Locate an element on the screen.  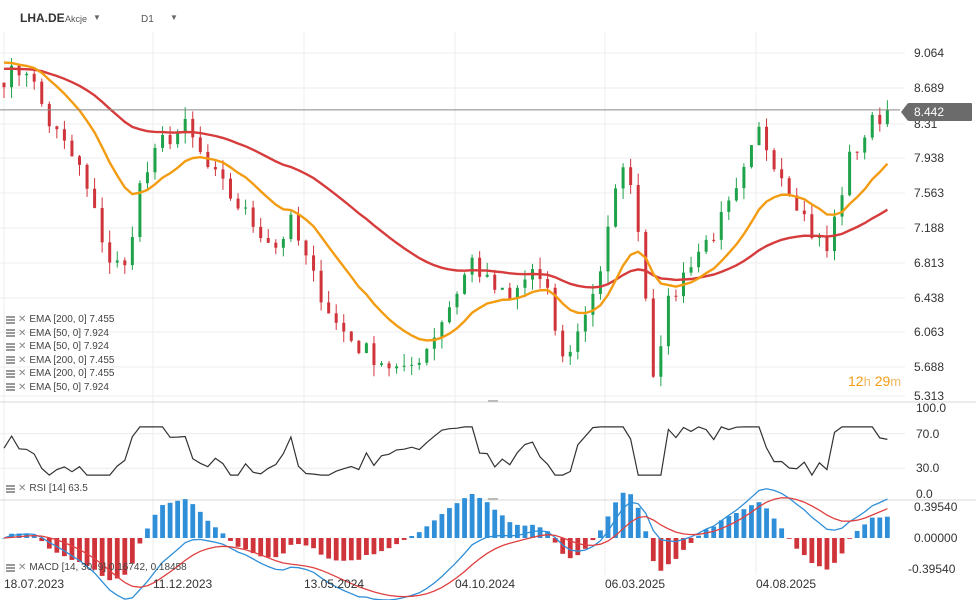
time-axis-label: 04.08.2025 is located at coordinates (786, 584).